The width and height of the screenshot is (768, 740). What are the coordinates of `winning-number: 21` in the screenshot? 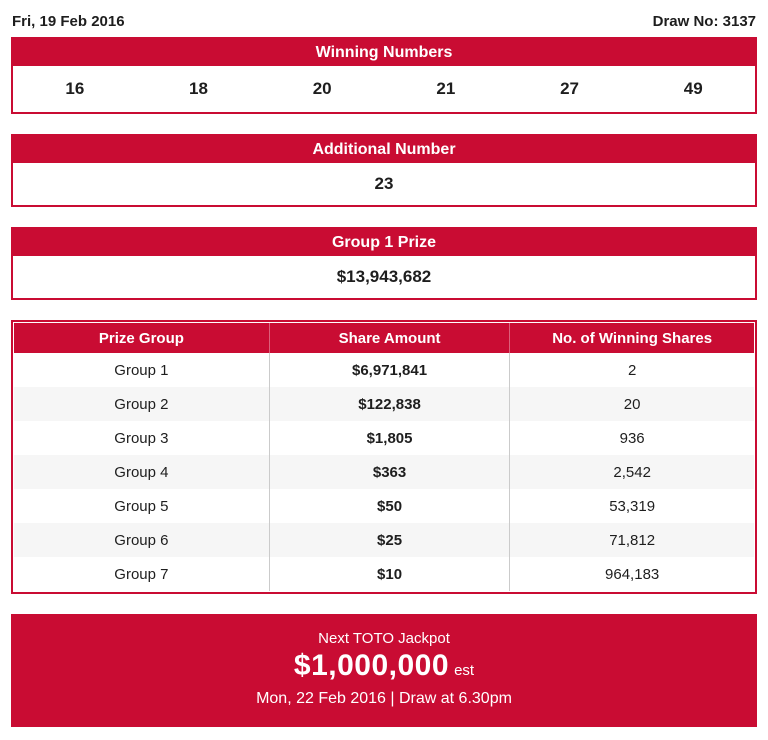 It's located at (446, 88).